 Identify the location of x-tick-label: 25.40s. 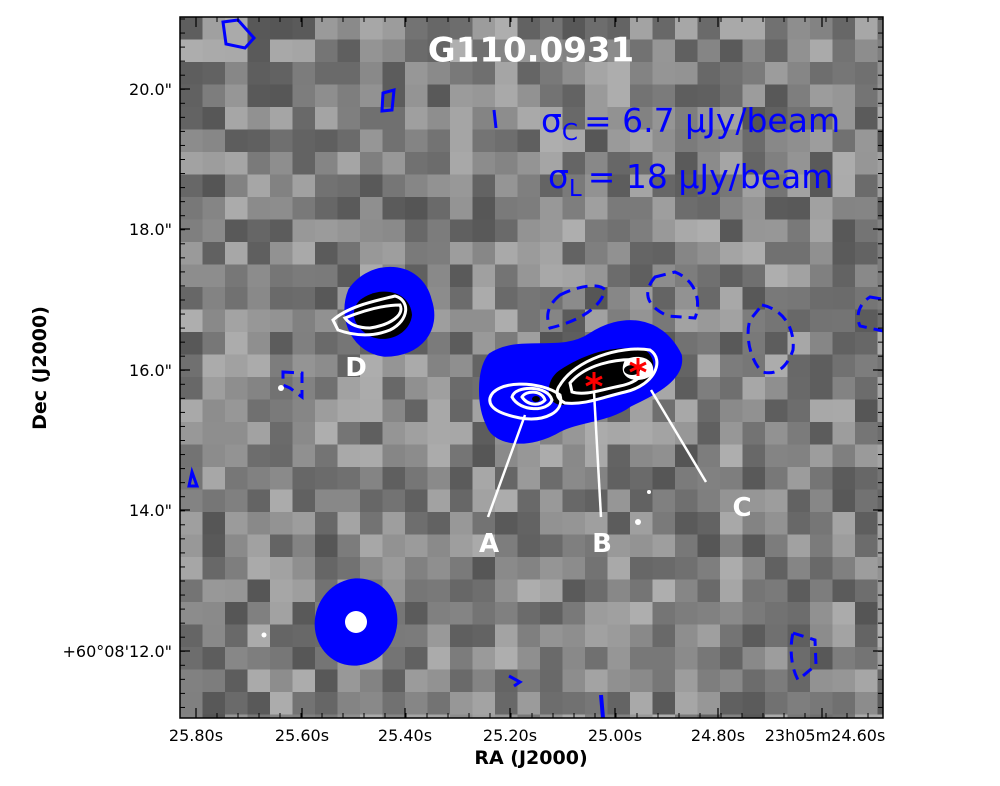
(405, 735).